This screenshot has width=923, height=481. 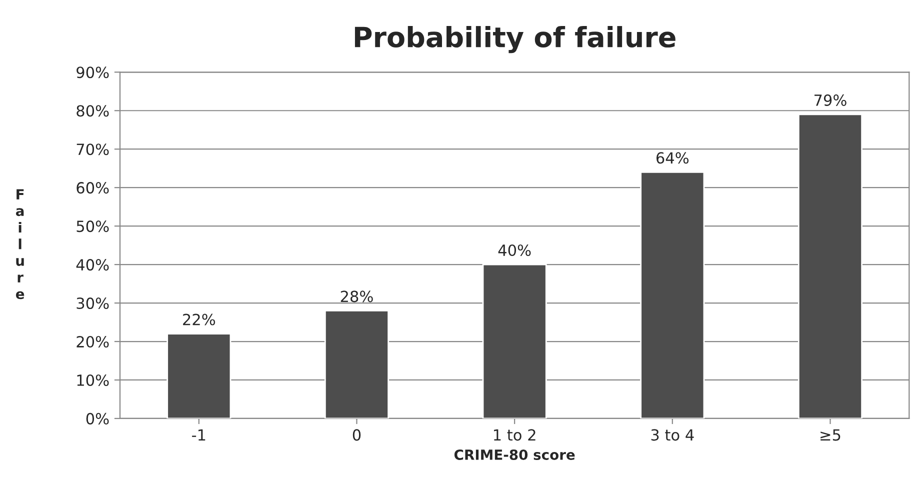 What do you see at coordinates (20, 244) in the screenshot?
I see `y-axis-title: Failure` at bounding box center [20, 244].